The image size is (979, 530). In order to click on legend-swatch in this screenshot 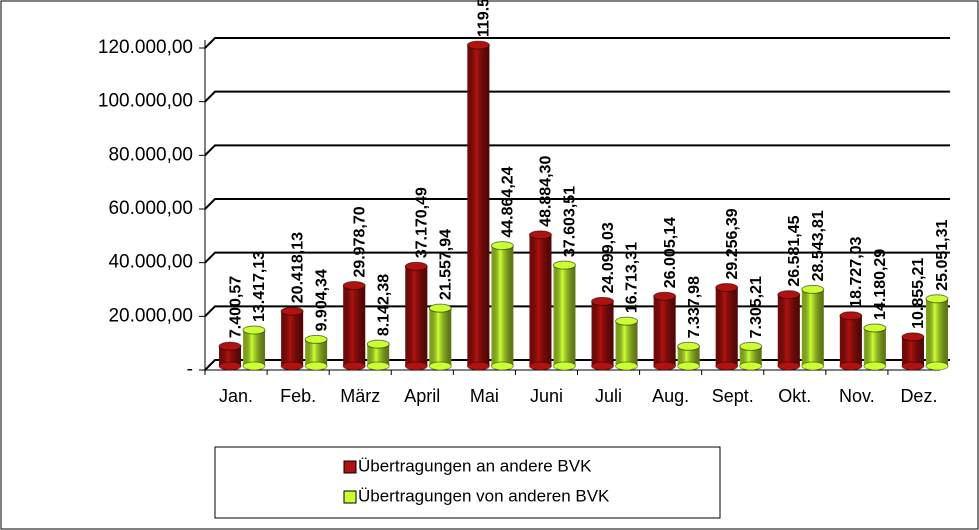, I will do `click(350, 497)`.